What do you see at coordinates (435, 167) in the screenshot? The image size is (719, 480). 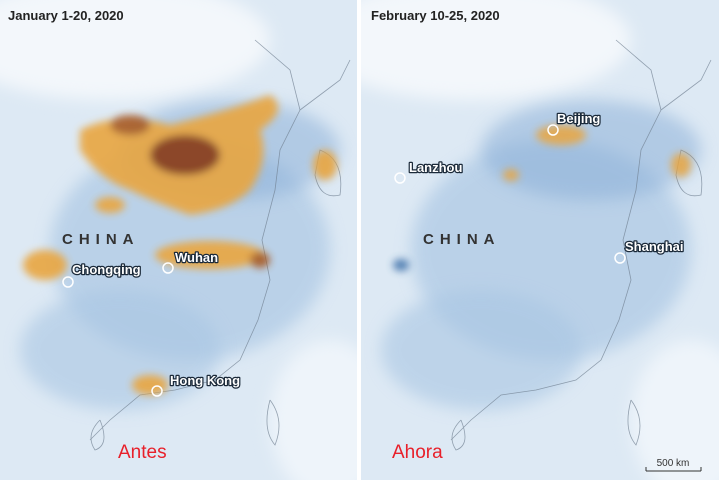 I see `city-label: Lanzhou` at bounding box center [435, 167].